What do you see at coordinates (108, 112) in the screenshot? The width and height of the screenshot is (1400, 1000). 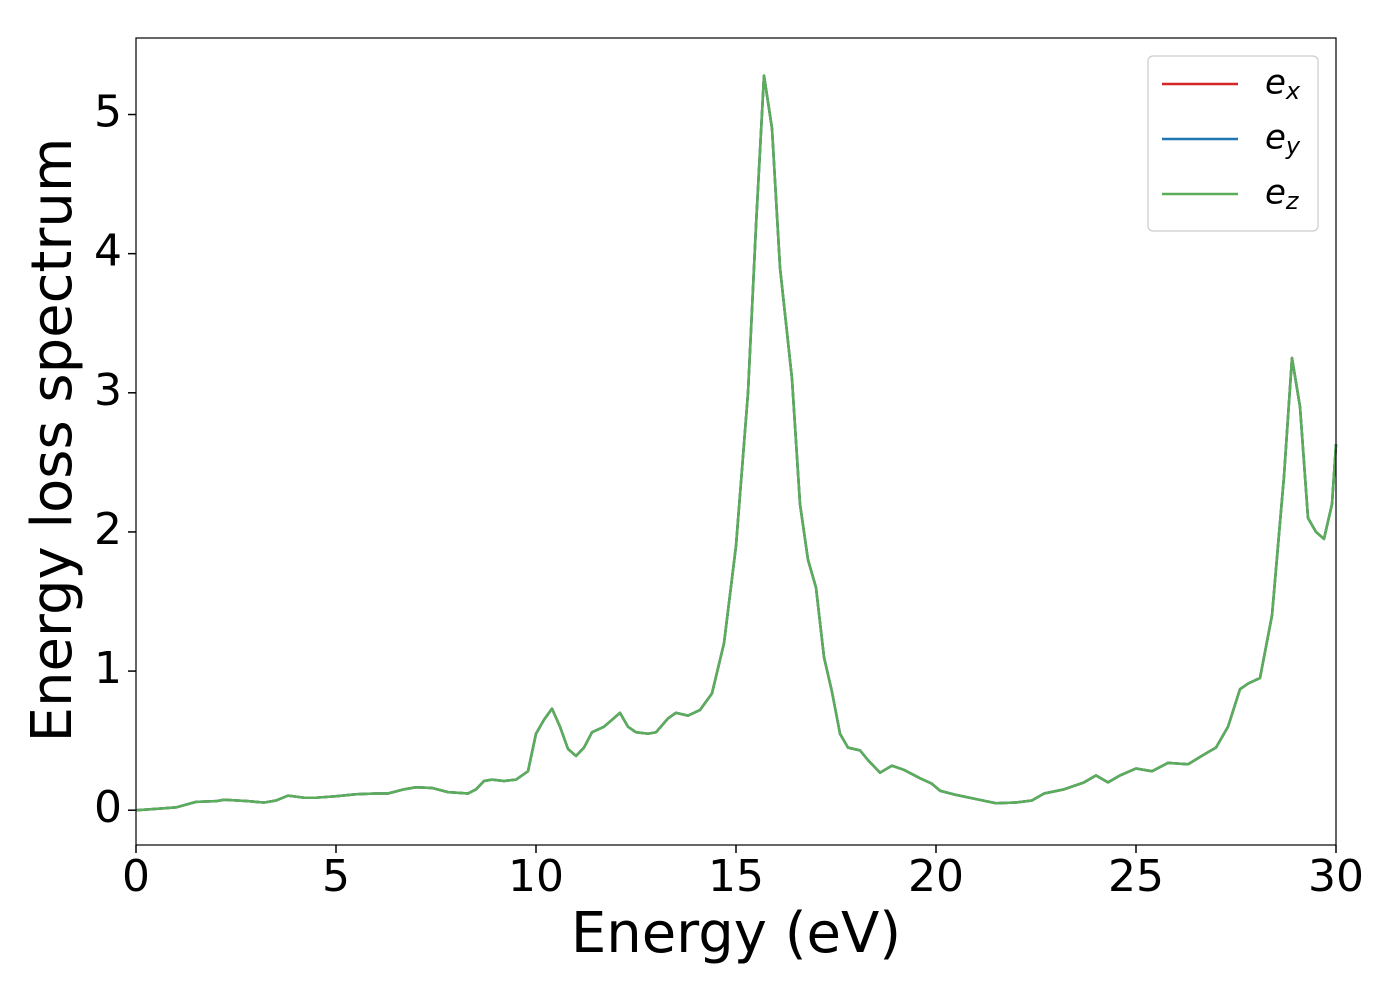 I see `y-tick-label: 5` at bounding box center [108, 112].